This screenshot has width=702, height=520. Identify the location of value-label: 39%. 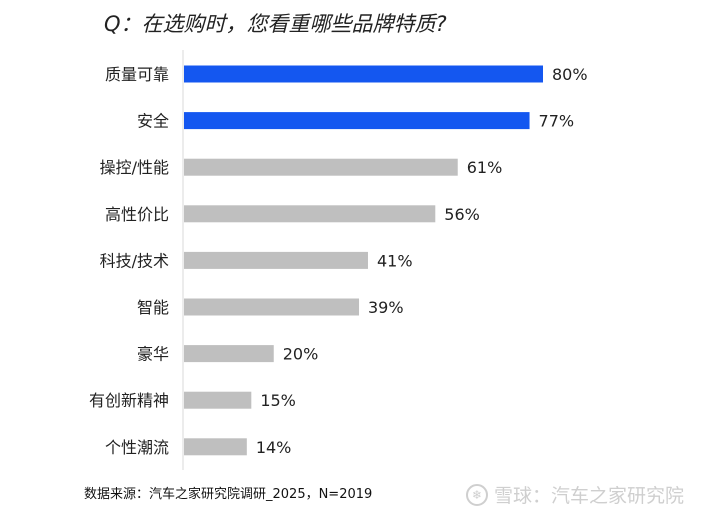
(386, 307).